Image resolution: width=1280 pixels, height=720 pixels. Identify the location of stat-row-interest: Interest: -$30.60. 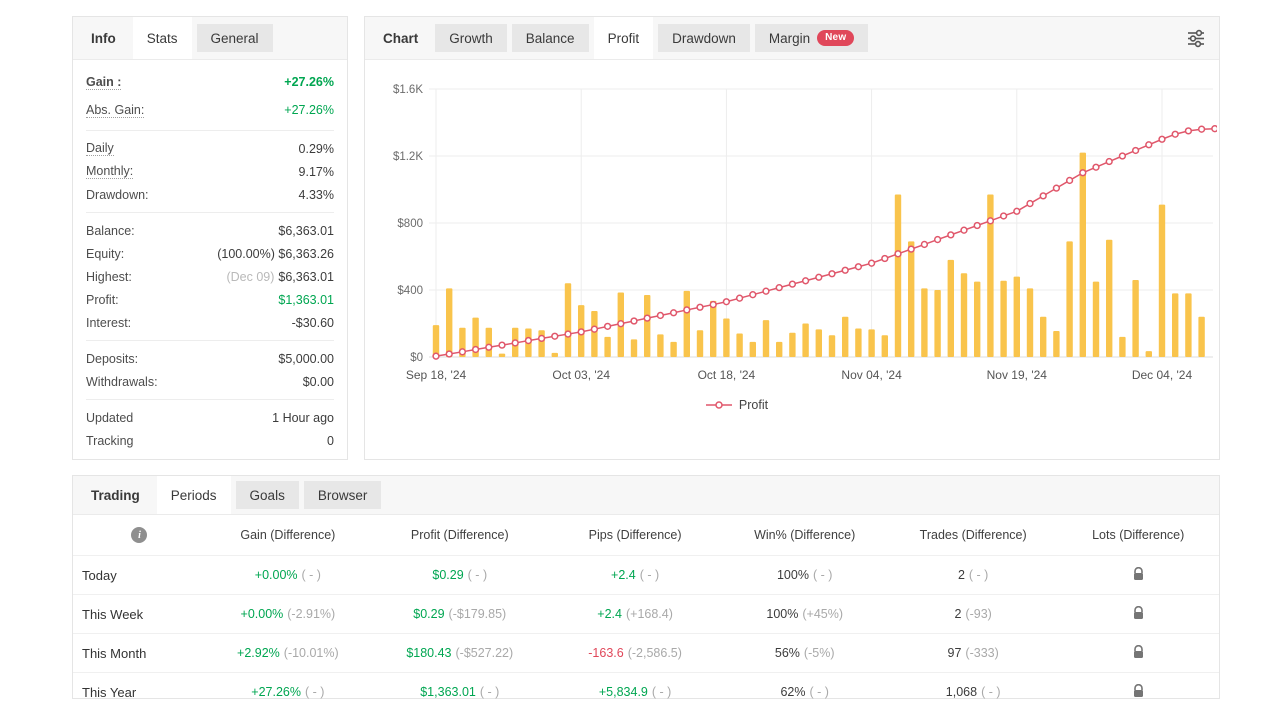
(210, 322).